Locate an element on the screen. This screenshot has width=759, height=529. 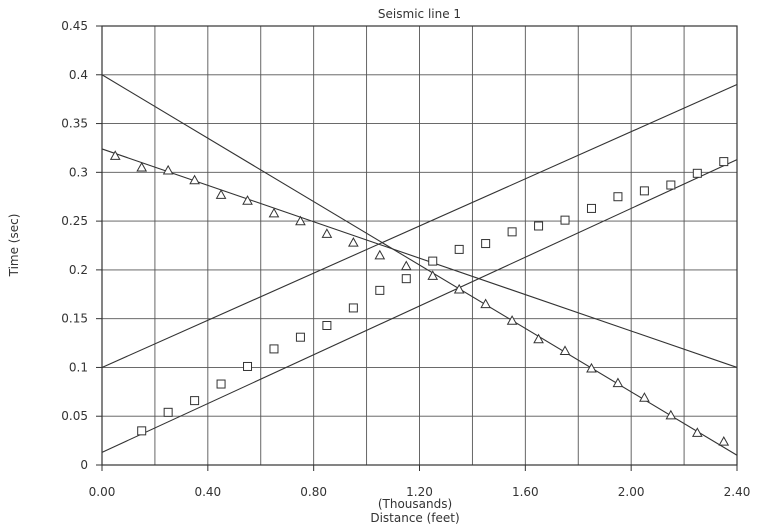
x-tick-label: 1.60 is located at coordinates (525, 492).